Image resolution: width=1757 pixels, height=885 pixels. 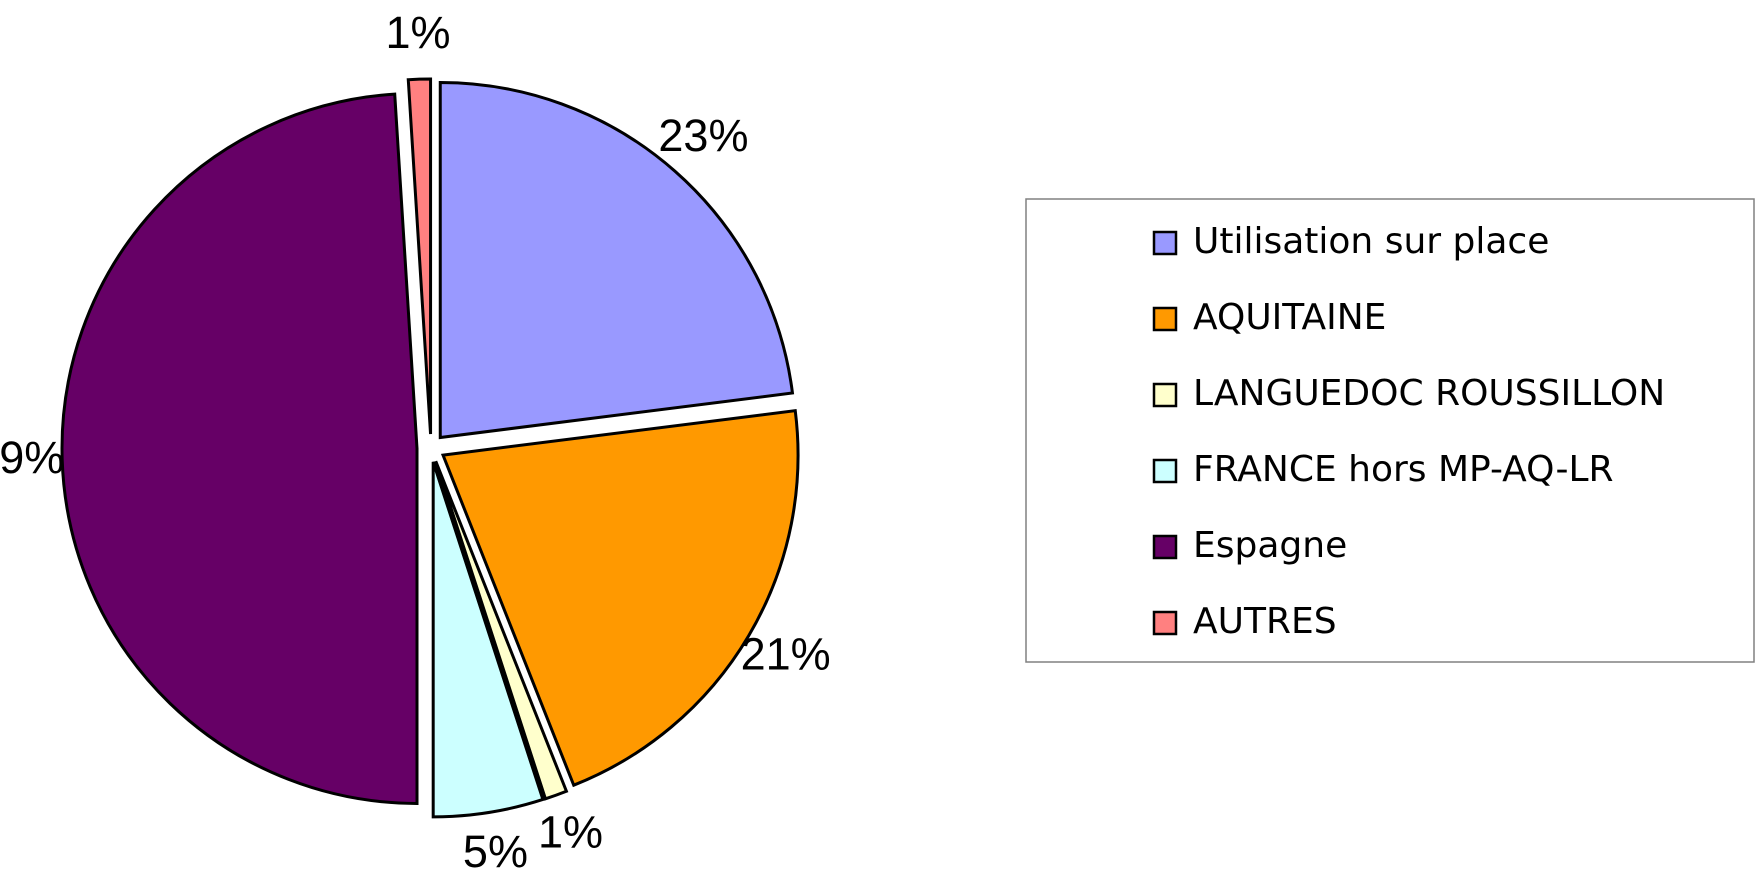 I want to click on legend-label: Utilisation sur place, so click(x=1371, y=241).